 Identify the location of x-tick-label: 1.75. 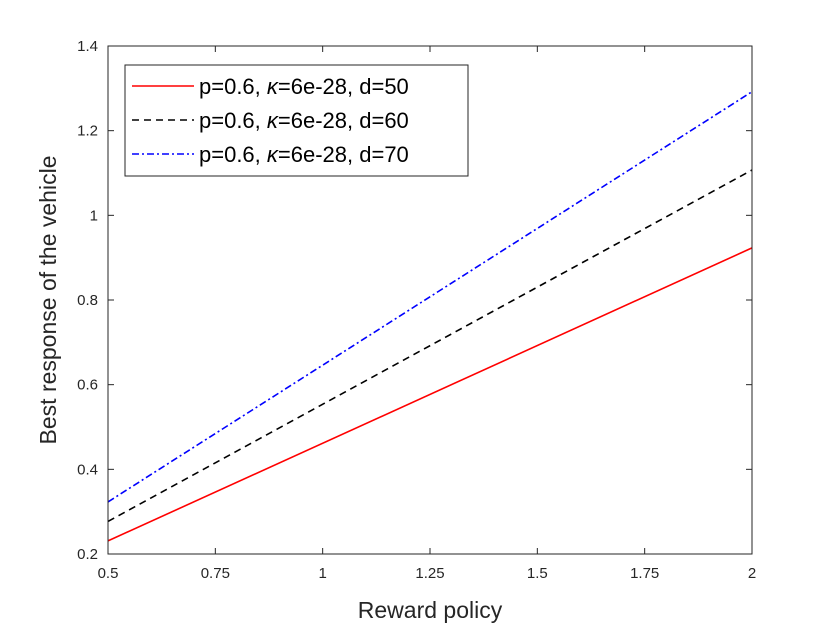
(644, 573).